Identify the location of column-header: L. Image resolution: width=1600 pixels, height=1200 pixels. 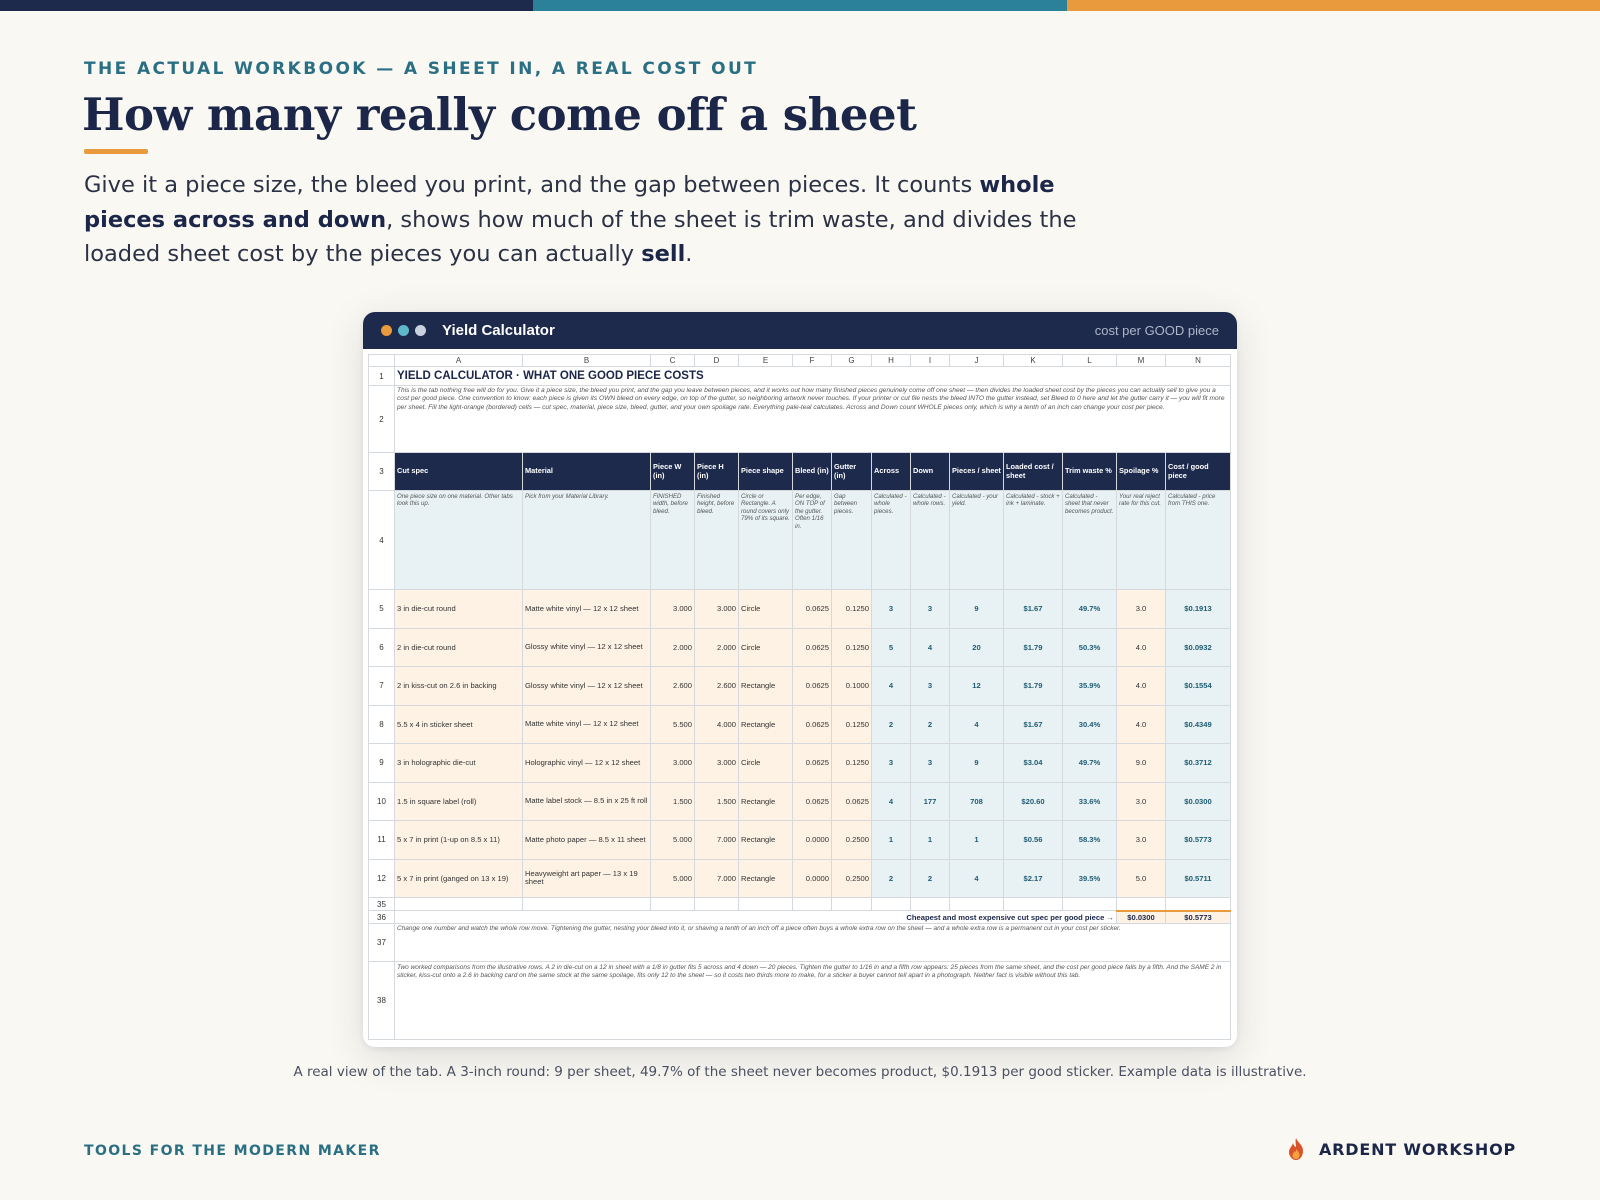
(1089, 360).